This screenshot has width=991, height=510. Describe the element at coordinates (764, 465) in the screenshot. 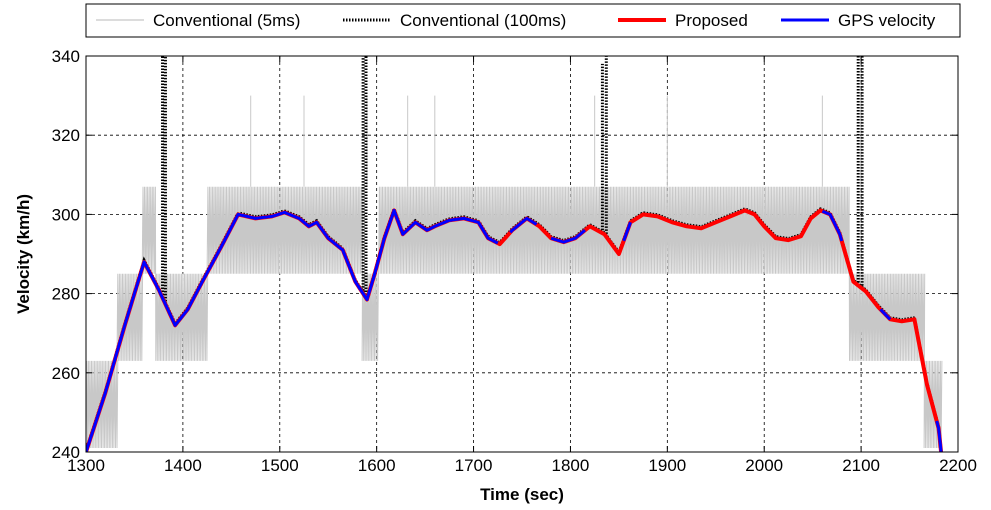

I see `x-tick-label: 2000` at that location.